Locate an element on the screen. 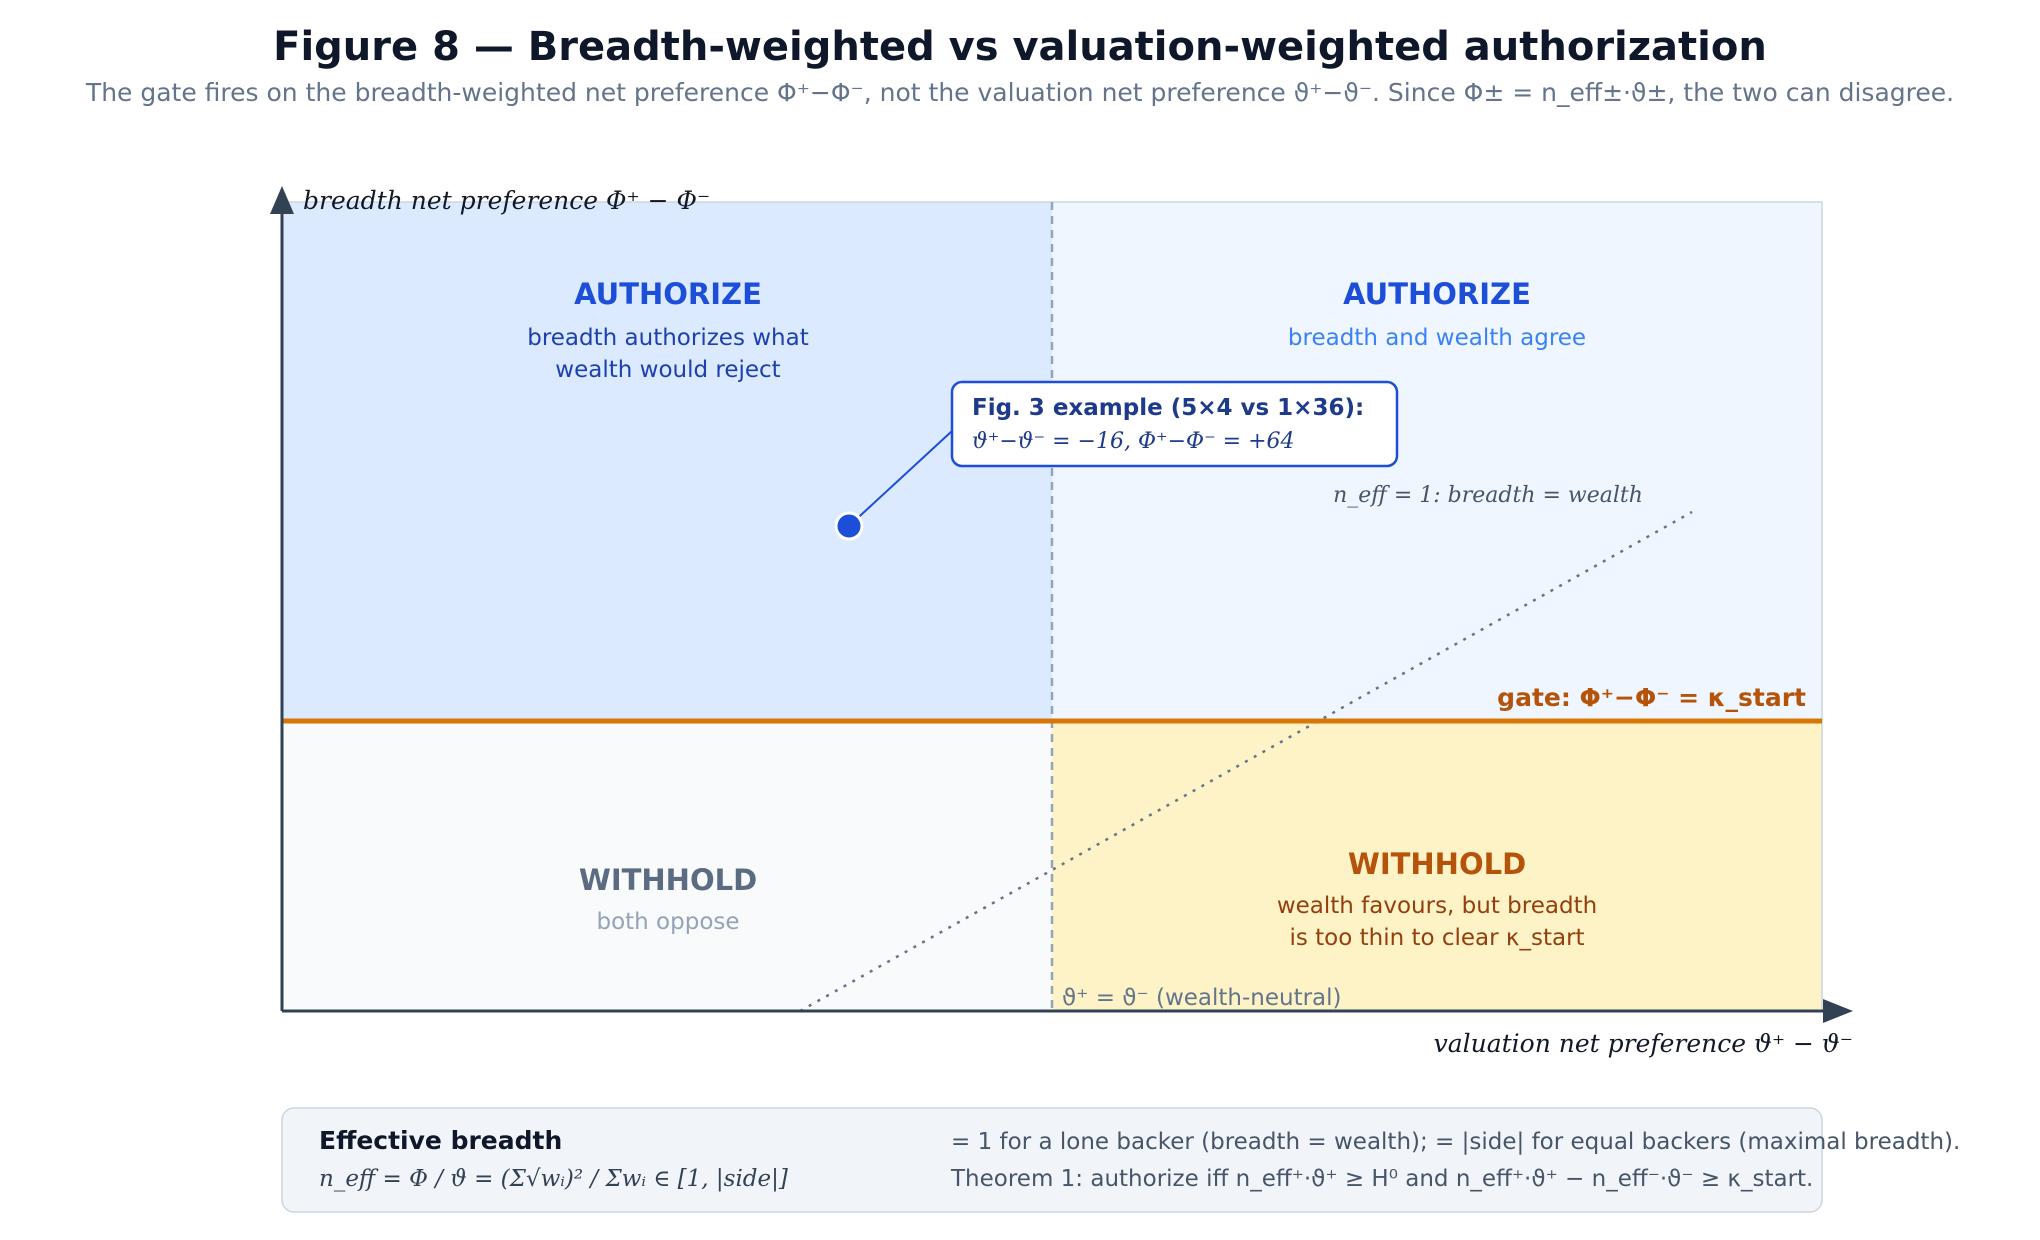  wealth-neutral-label: ϑ⁺ = ϑ⁻ (wealth-neutral) is located at coordinates (1202, 998).